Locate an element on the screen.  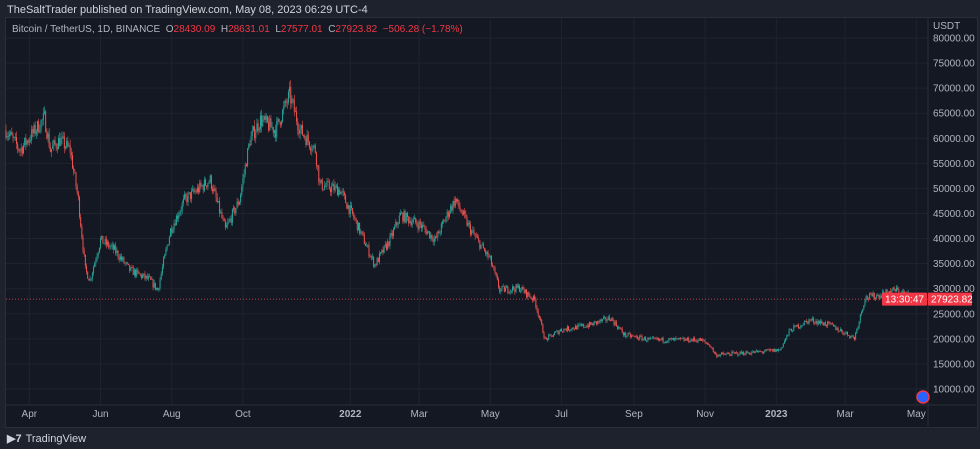
last-price-value: 27923.82 is located at coordinates (952, 300).